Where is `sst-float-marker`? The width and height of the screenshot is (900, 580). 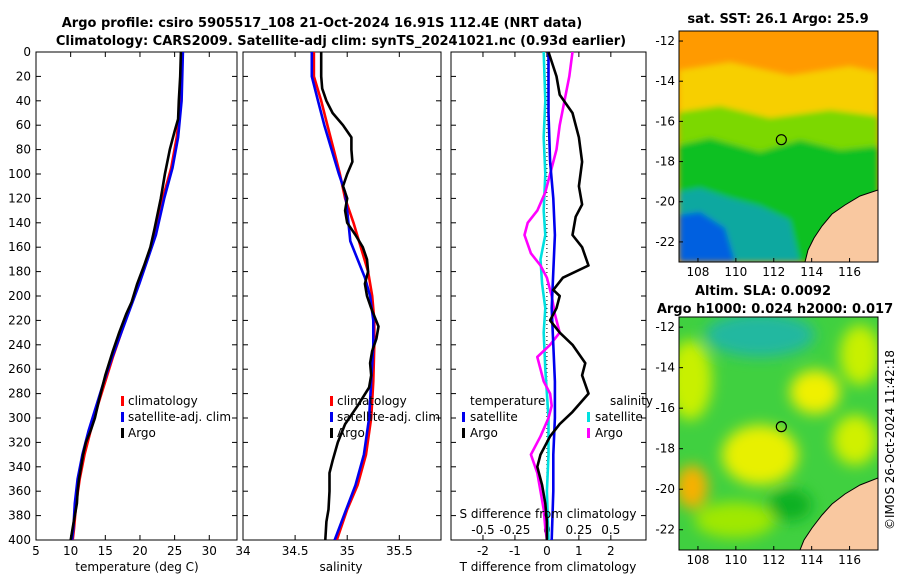 sst-float-marker is located at coordinates (781, 140).